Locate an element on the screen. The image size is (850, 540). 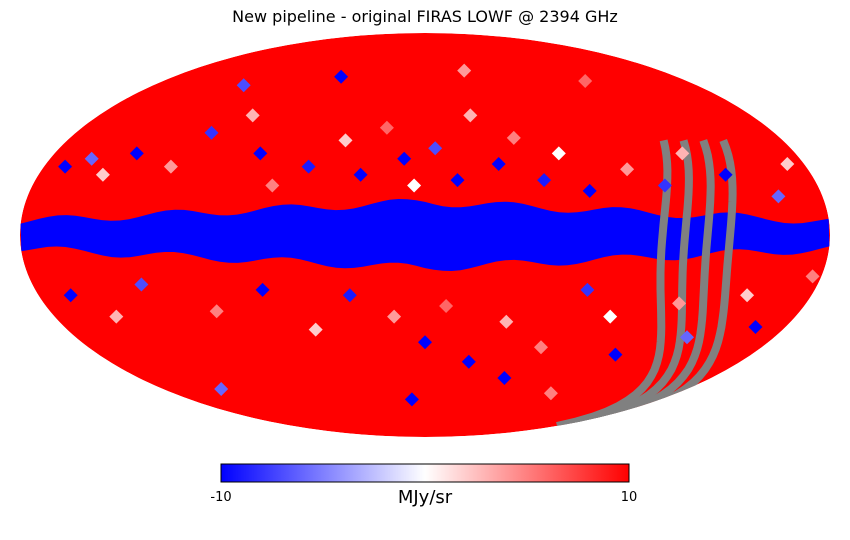
colorbar-gradient is located at coordinates (425, 473).